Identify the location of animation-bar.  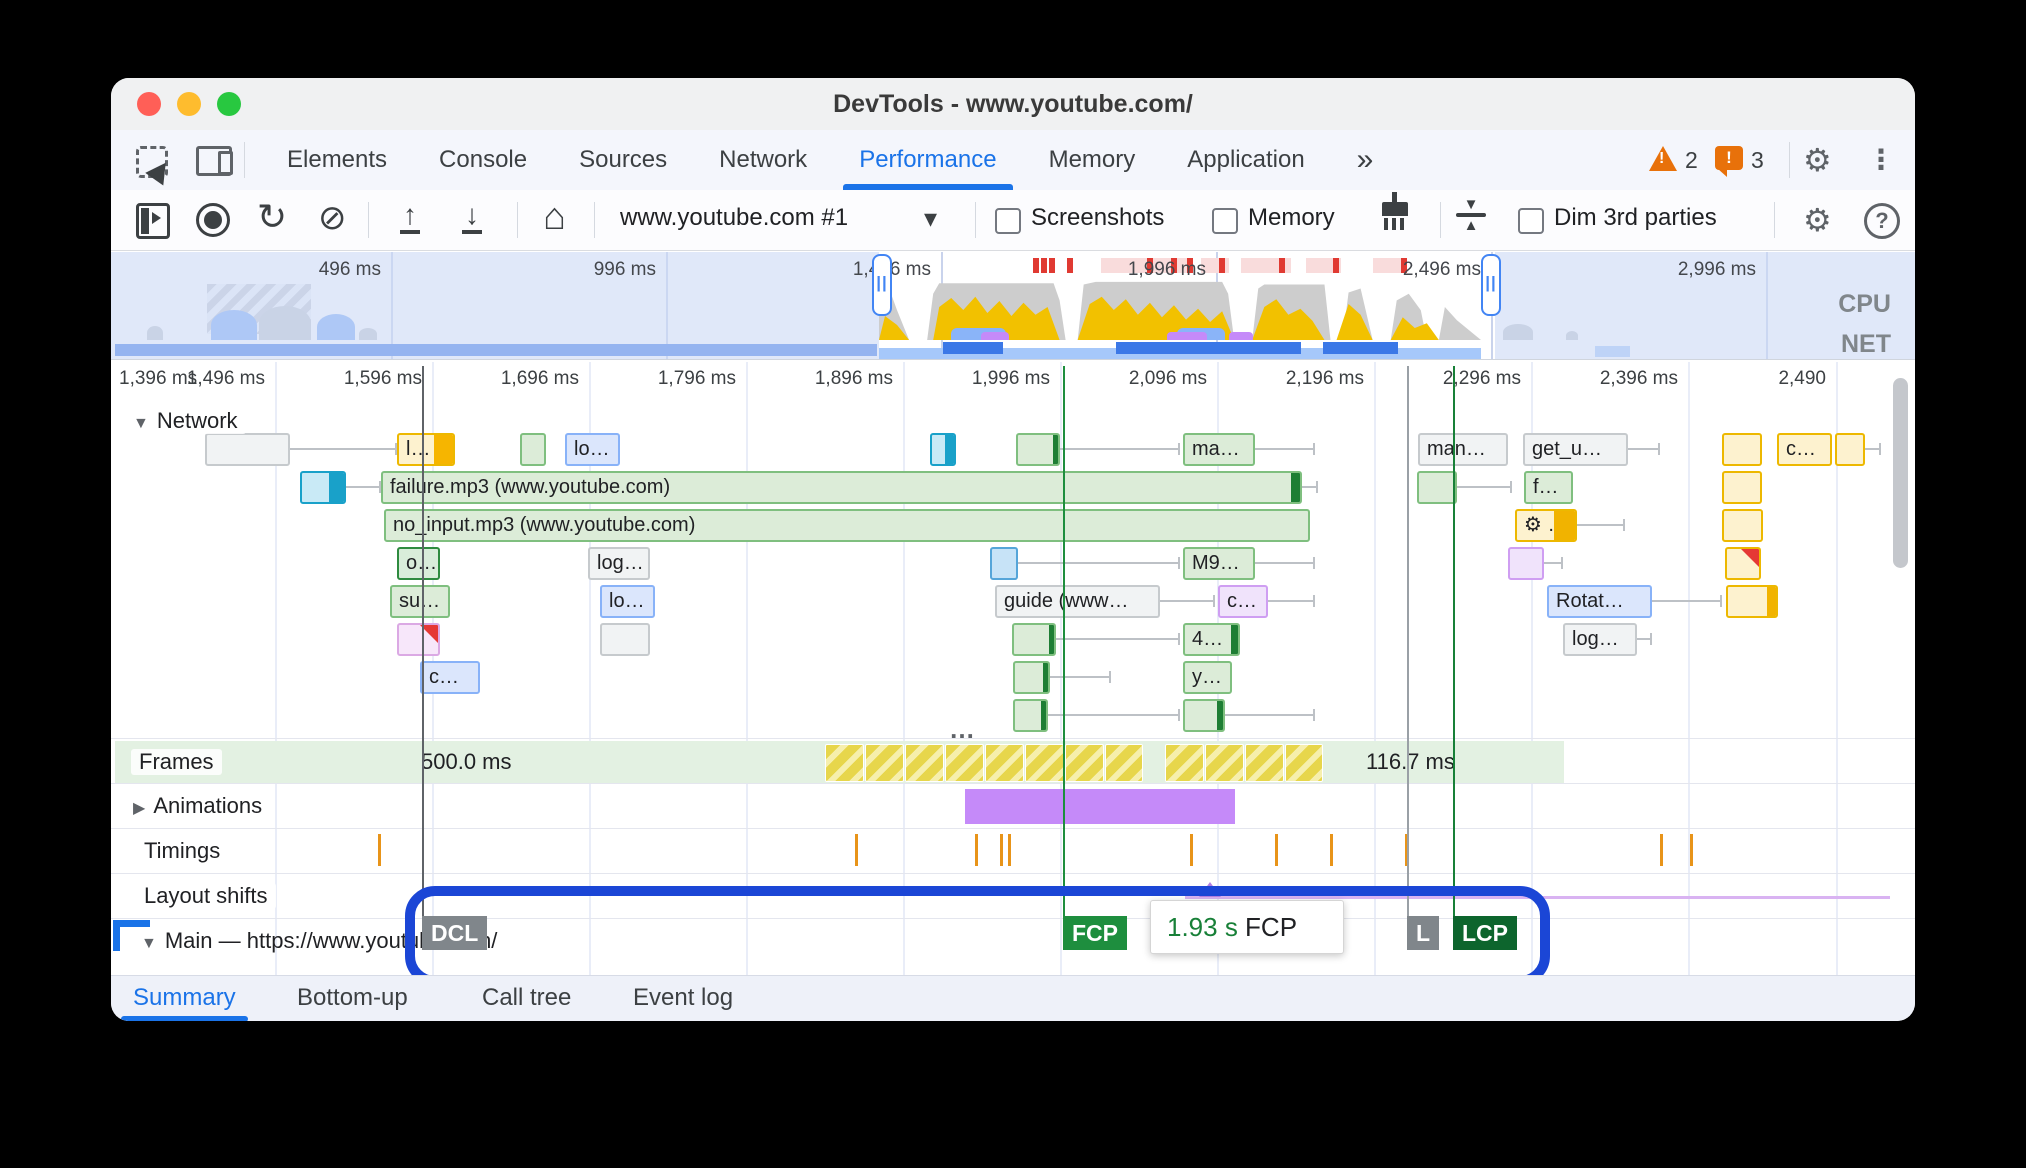
(1100, 806).